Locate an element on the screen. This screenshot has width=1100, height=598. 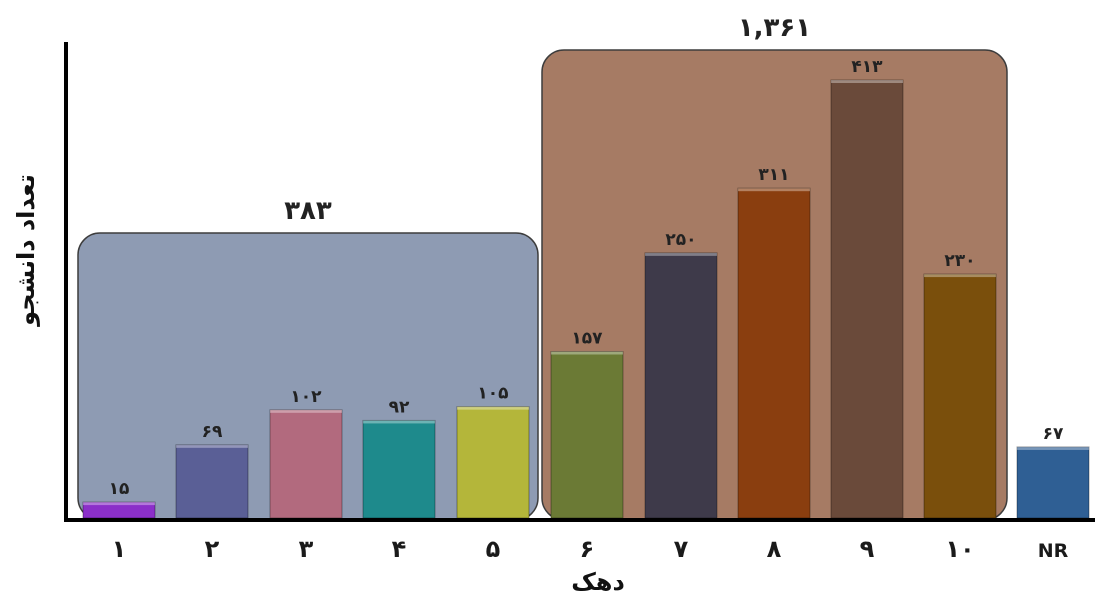
x-tick-label: ۵ is located at coordinates (493, 549).